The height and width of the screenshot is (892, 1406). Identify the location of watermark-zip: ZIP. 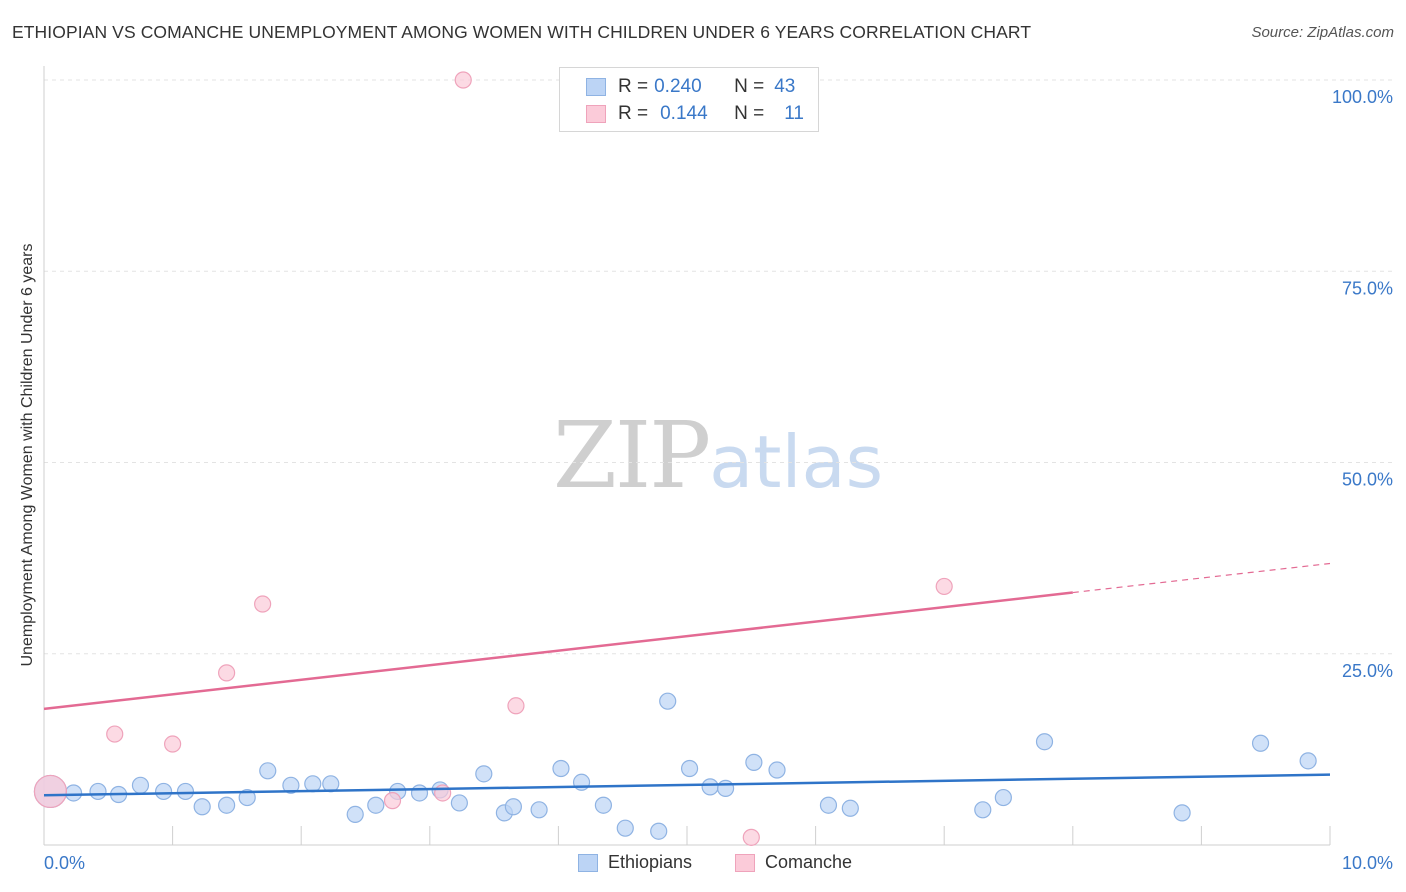
(632, 455).